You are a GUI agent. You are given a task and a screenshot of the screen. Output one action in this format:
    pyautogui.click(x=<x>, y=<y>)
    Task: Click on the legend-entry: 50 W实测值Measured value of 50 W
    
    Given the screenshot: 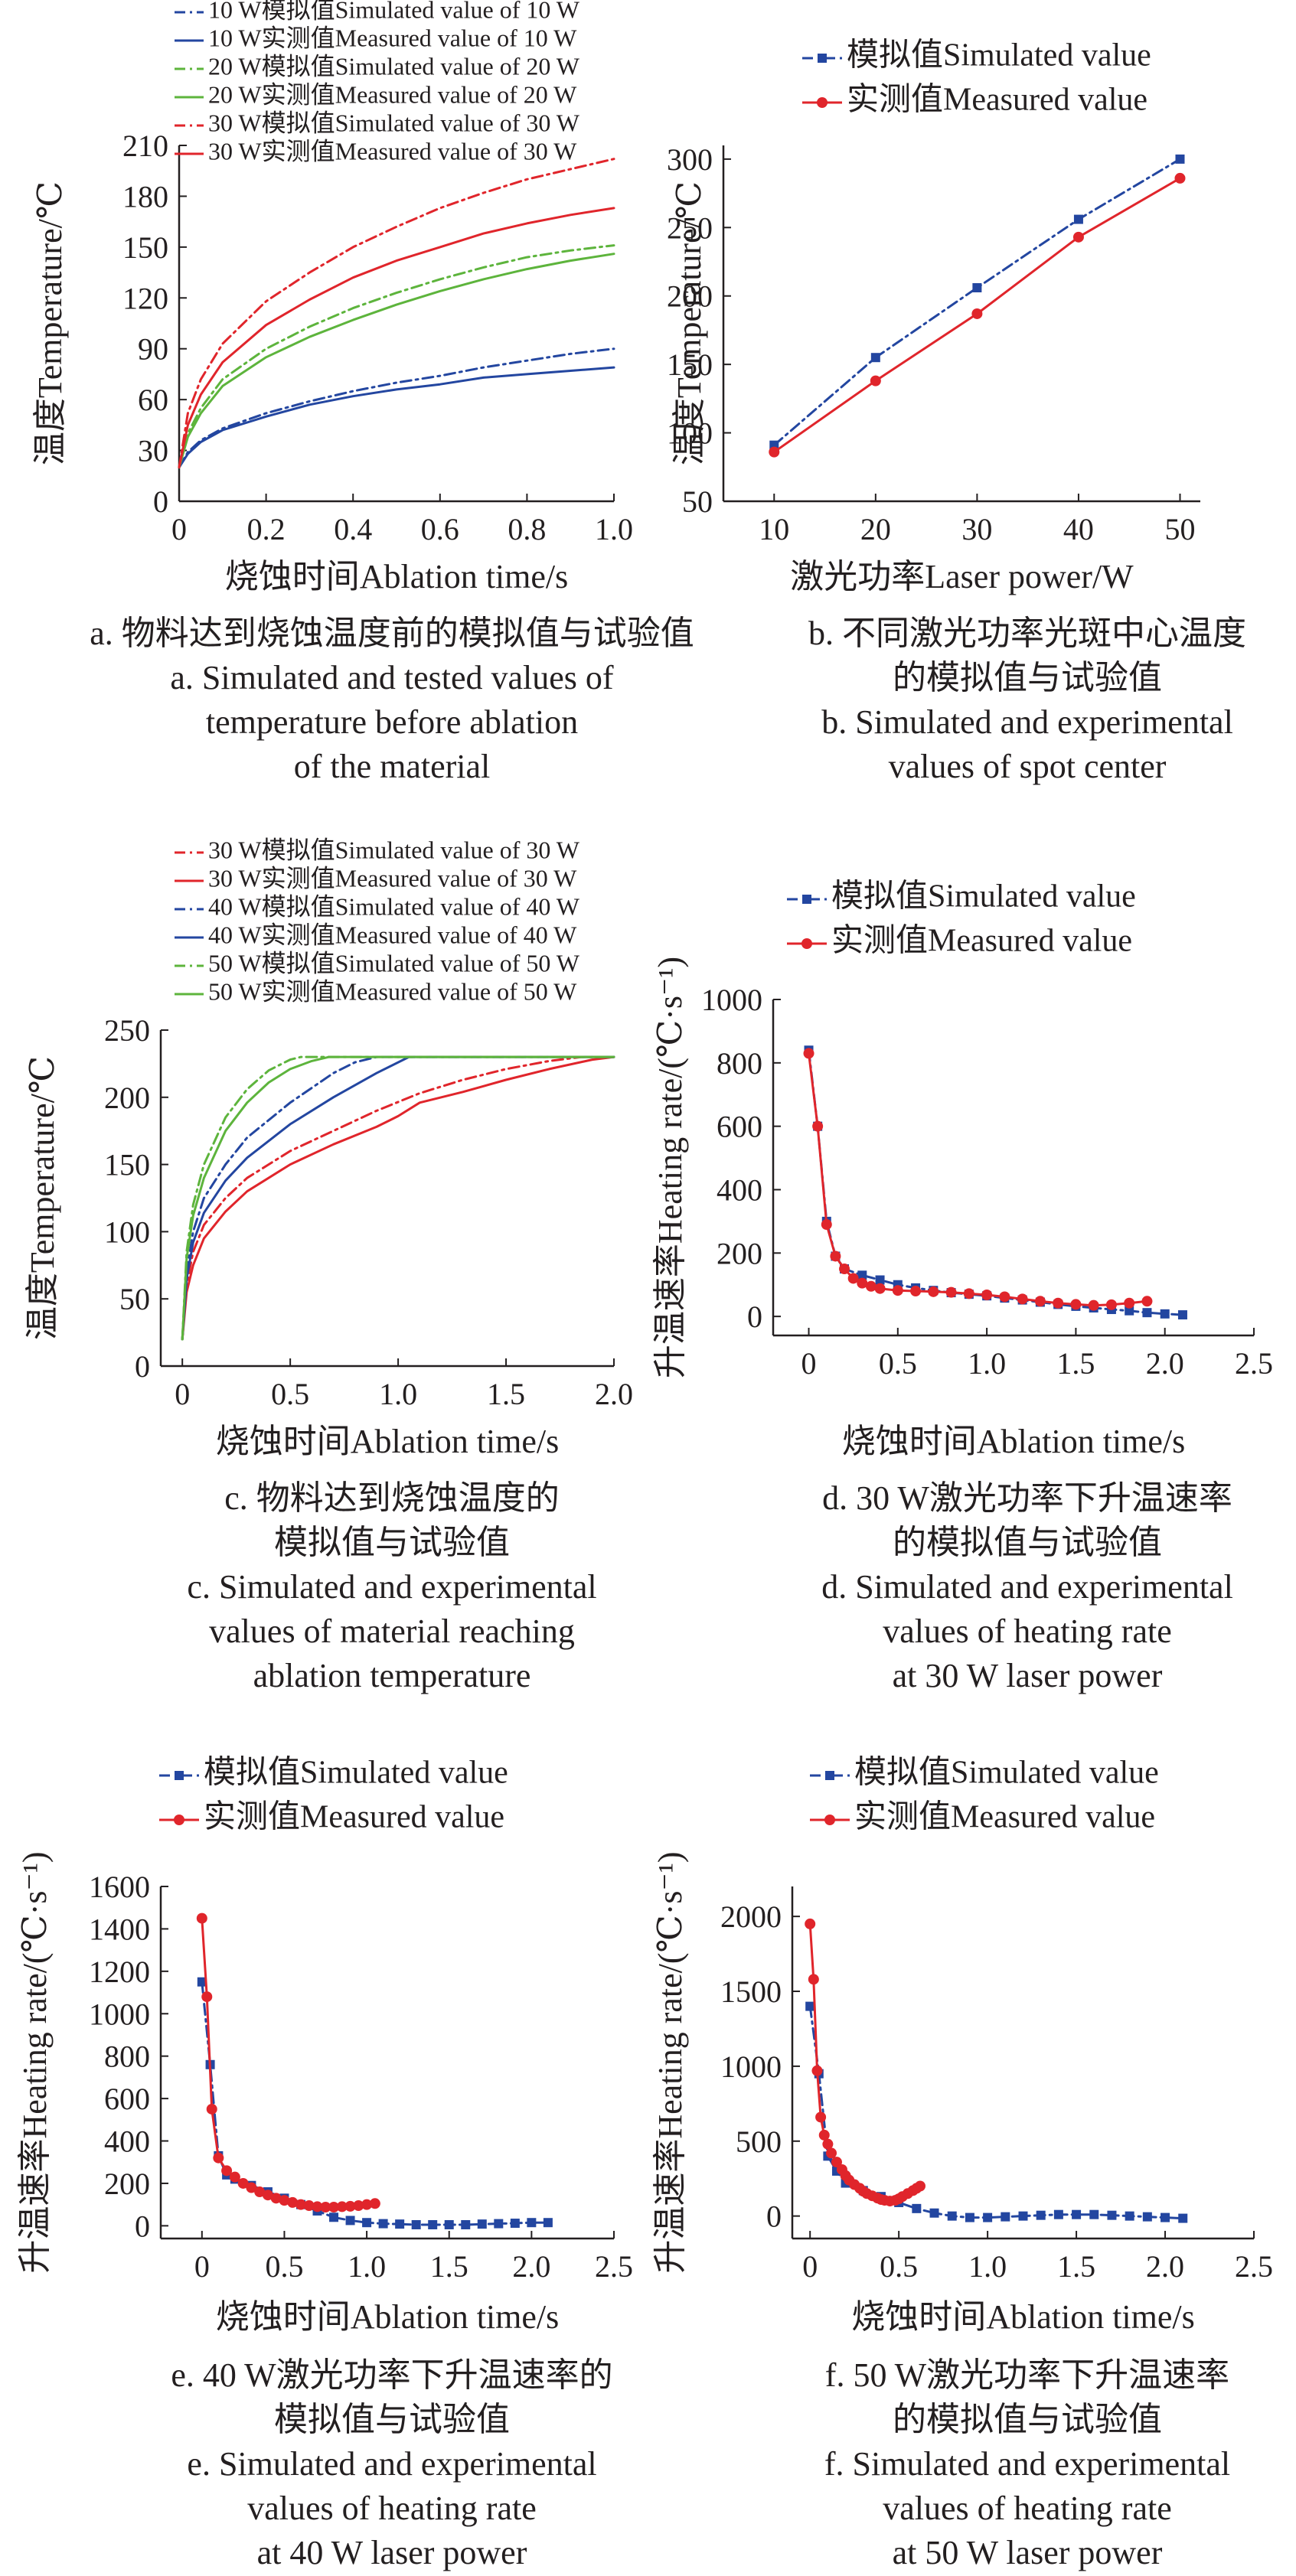 What is the action you would take?
    pyautogui.click(x=392, y=991)
    